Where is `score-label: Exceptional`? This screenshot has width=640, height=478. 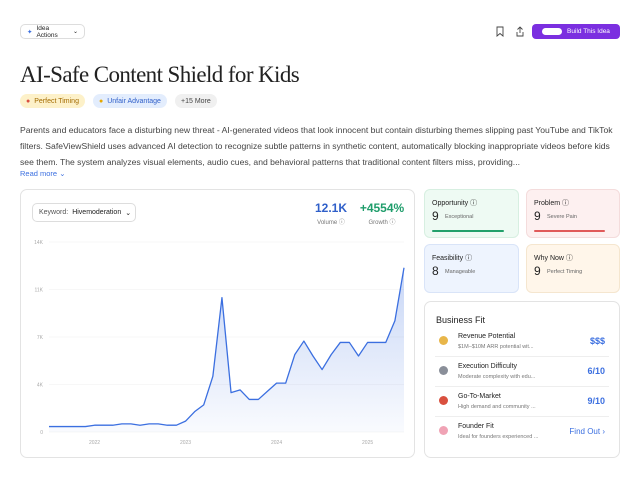 score-label: Exceptional is located at coordinates (459, 217).